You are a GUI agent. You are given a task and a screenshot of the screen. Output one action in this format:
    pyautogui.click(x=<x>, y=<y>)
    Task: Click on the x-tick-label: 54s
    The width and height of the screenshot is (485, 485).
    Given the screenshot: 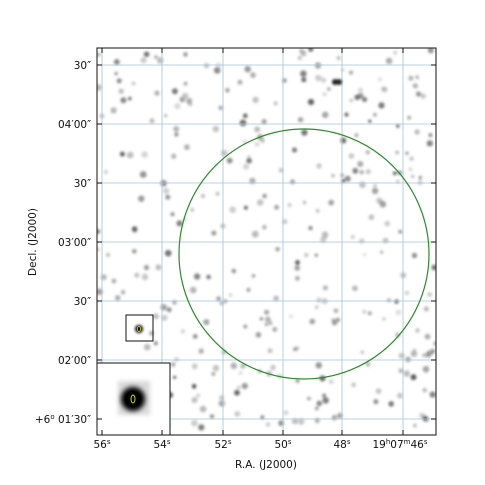 What is the action you would take?
    pyautogui.click(x=161, y=444)
    